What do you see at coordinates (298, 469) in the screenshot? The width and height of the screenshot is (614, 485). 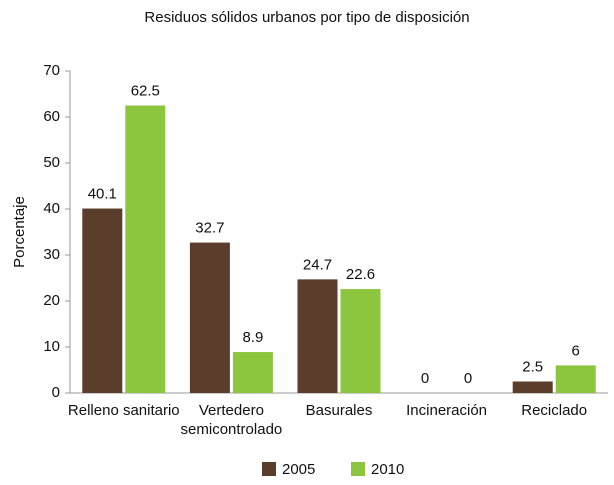 I see `legend-label: 2005` at bounding box center [298, 469].